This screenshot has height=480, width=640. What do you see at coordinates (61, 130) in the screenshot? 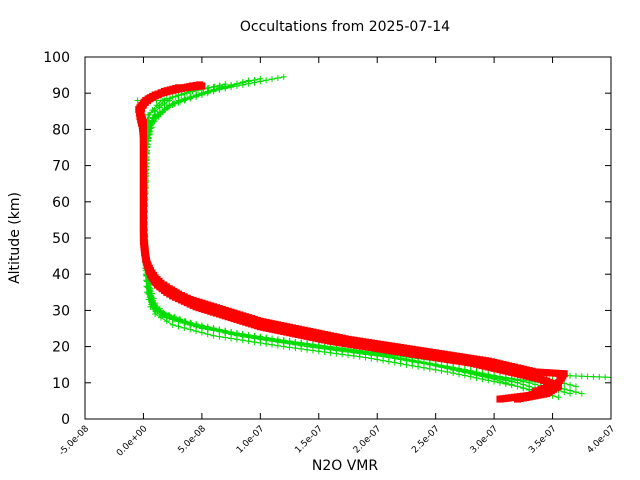
I see `y-tick-label: 80` at bounding box center [61, 130].